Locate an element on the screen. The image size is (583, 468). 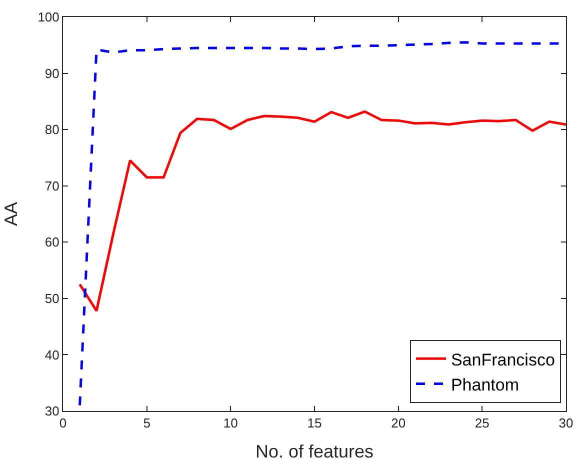
y-tick-label: 60 is located at coordinates (52, 242).